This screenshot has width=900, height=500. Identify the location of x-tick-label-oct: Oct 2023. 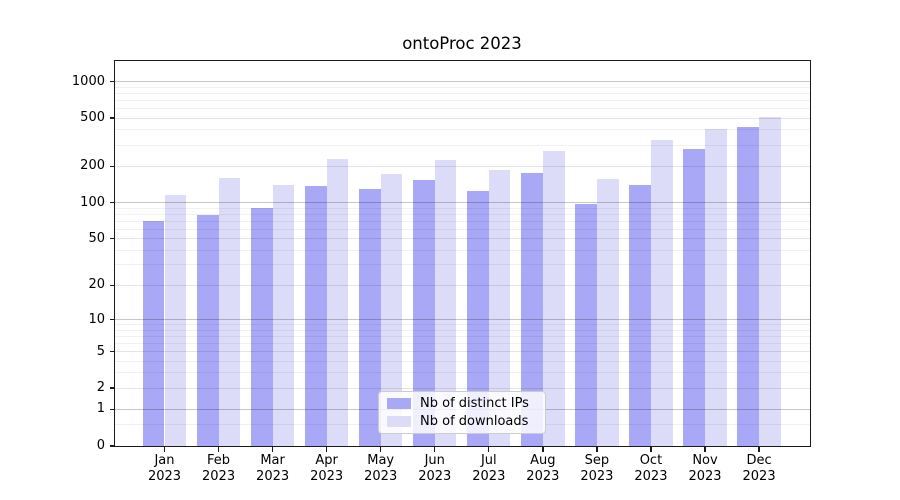
(650, 469).